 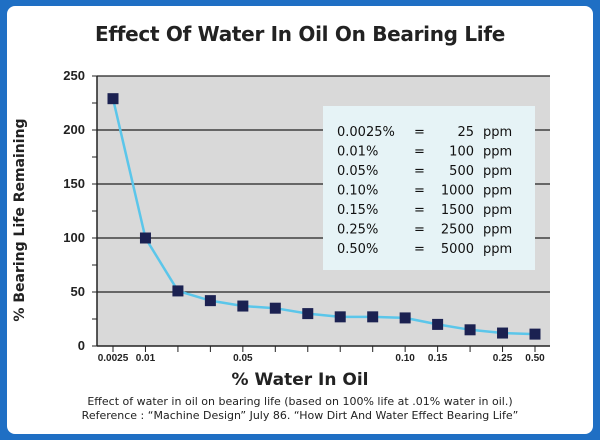 I want to click on table-ppm-value: 5000, so click(x=457, y=249).